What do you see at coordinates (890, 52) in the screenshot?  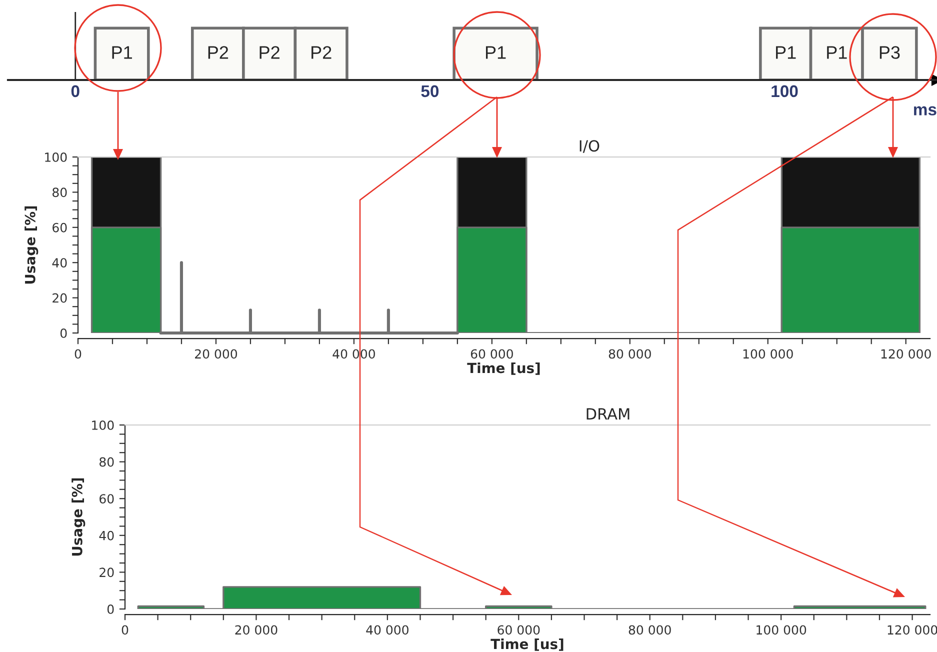 I see `data-label: P3` at bounding box center [890, 52].